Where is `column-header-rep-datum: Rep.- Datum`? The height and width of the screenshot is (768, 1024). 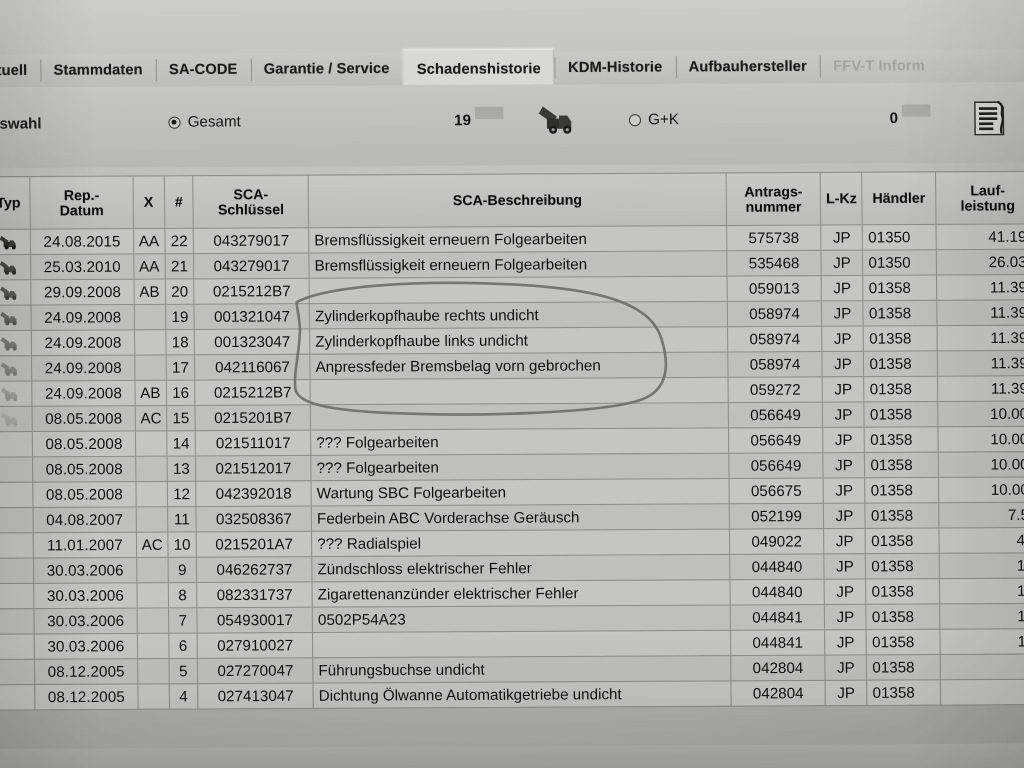
column-header-rep-datum: Rep.- Datum is located at coordinates (82, 202).